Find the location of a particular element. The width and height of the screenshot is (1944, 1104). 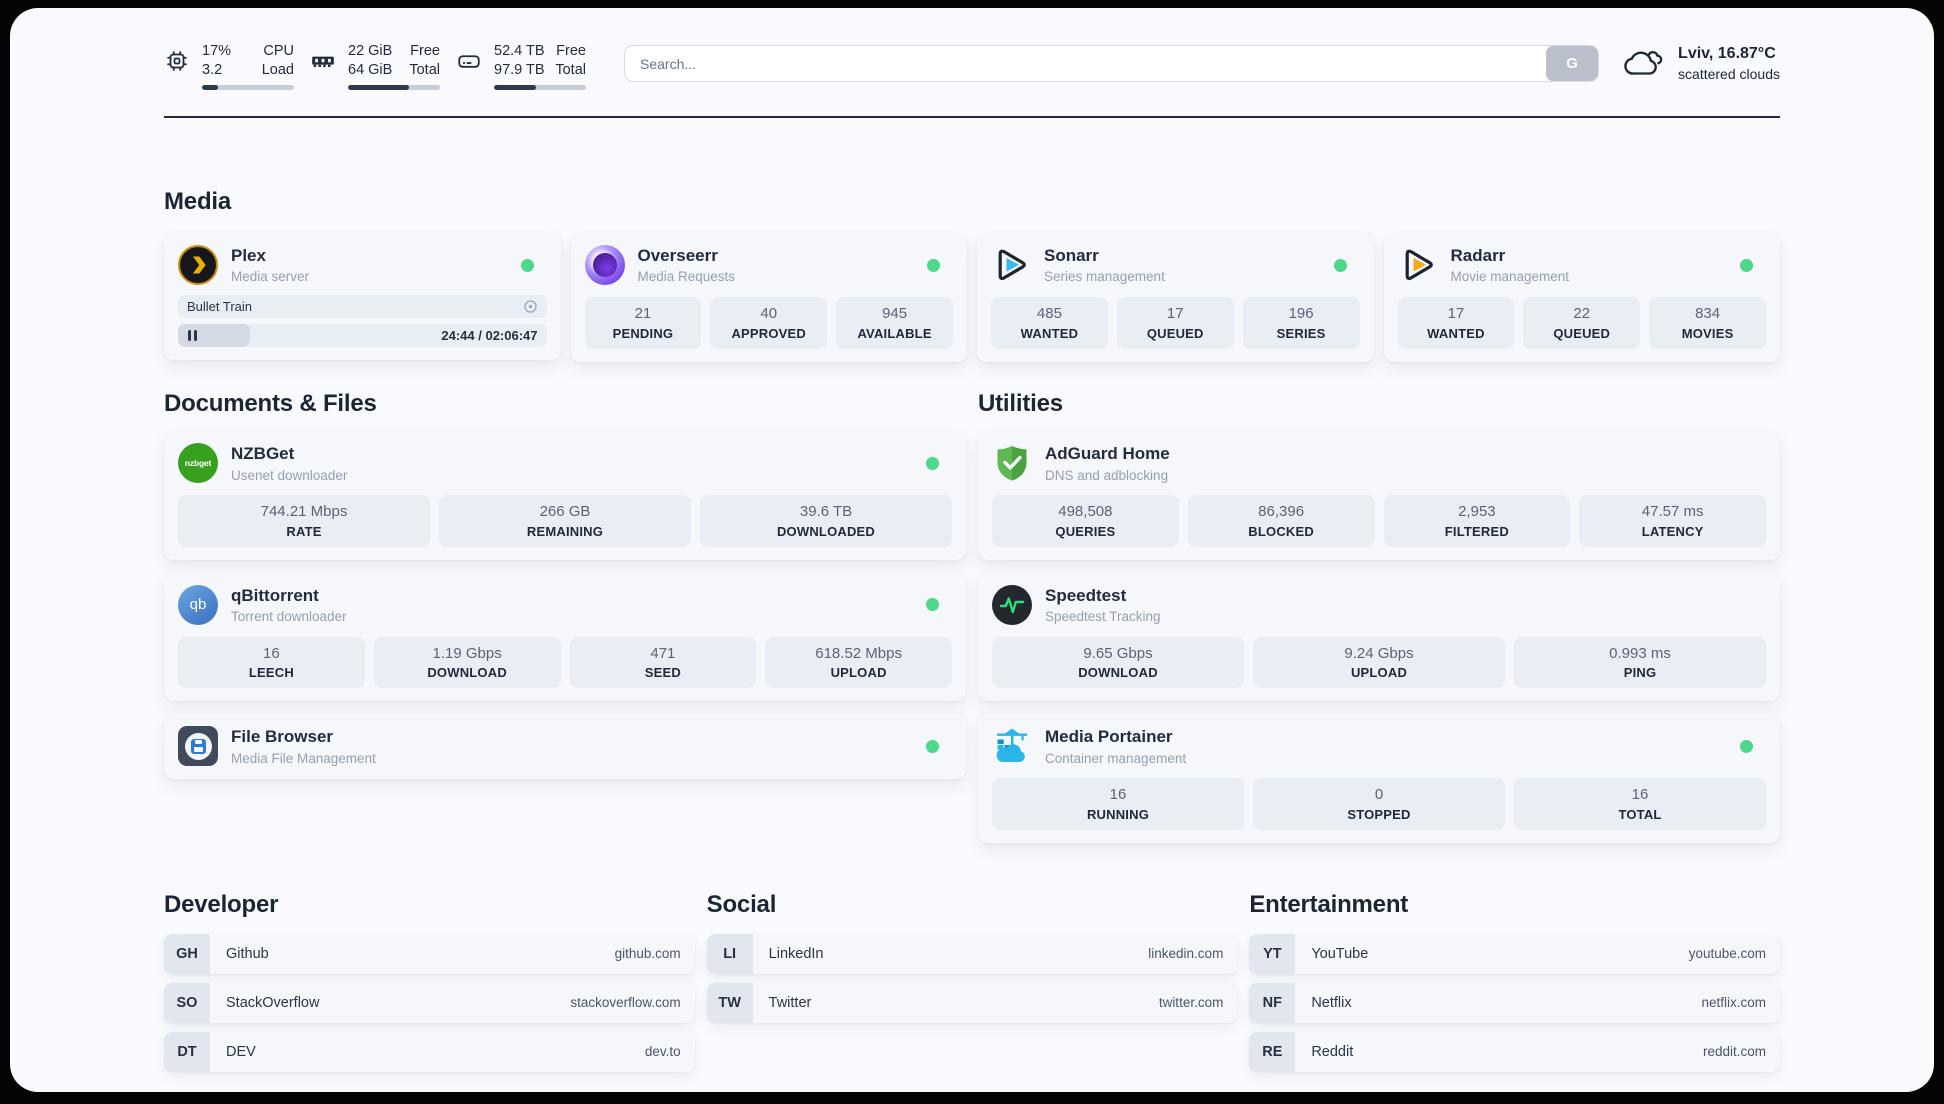

stat-ping: 0.993 ms PING is located at coordinates (1640, 662).